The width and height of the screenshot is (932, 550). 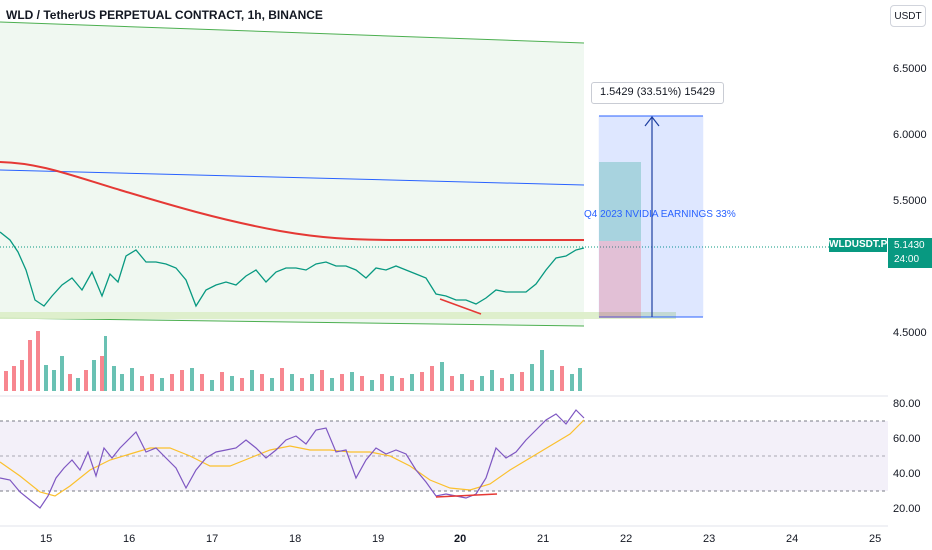 What do you see at coordinates (907, 509) in the screenshot?
I see `rsi-tick-20: 20.00` at bounding box center [907, 509].